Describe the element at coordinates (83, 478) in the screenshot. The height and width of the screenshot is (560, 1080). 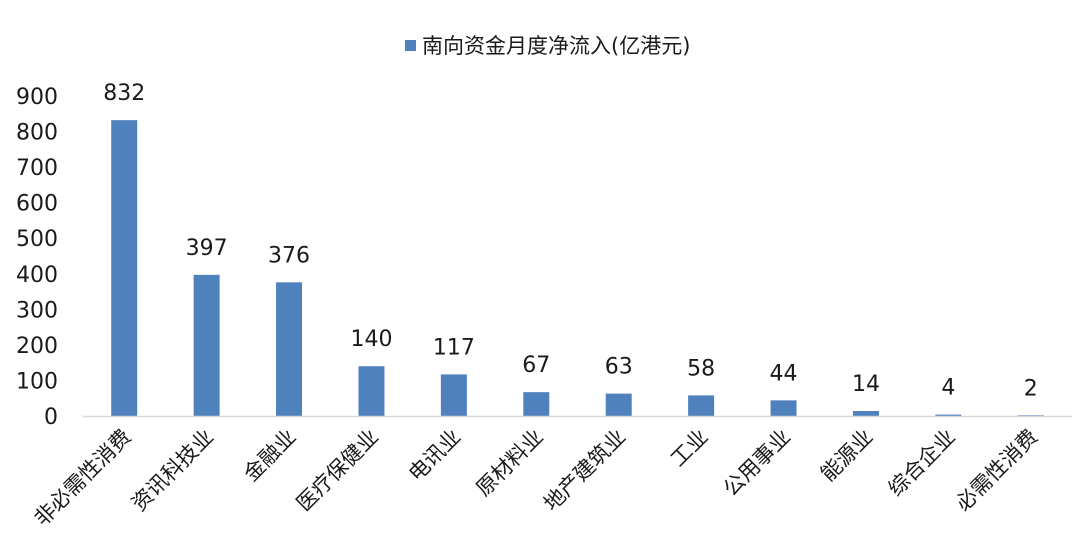
I see `x-category-label: 非必需性消费` at that location.